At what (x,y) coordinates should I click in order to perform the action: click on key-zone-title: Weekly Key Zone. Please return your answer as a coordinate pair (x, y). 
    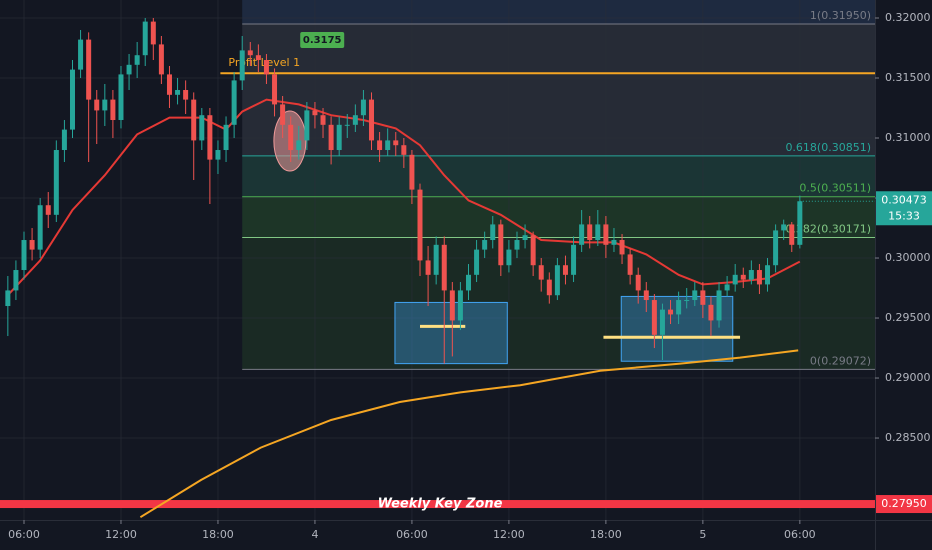
    Looking at the image, I should click on (440, 504).